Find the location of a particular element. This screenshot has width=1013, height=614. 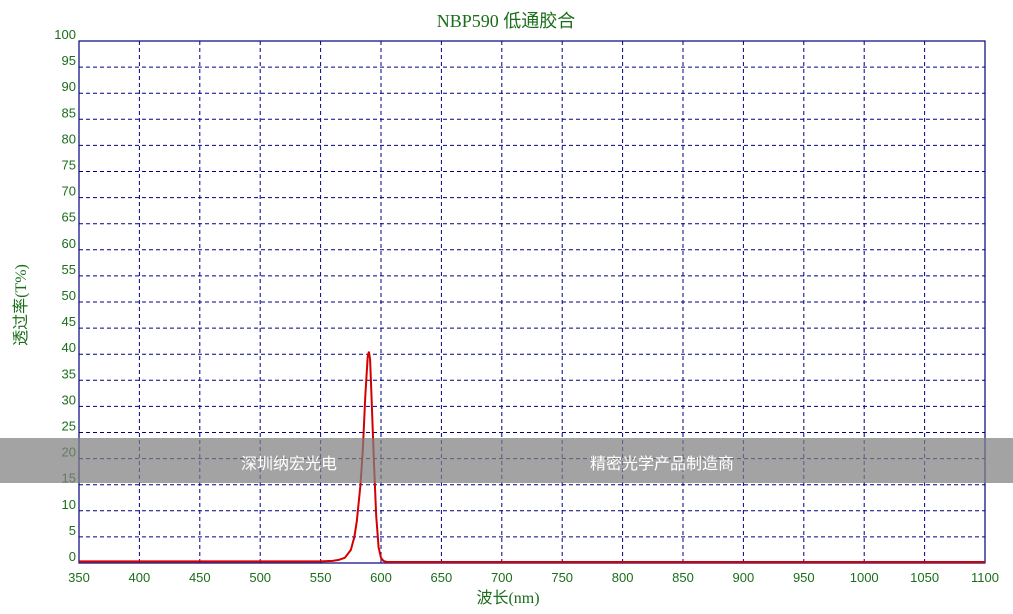

x-tick-label: 350 is located at coordinates (79, 577).